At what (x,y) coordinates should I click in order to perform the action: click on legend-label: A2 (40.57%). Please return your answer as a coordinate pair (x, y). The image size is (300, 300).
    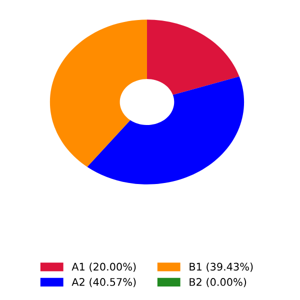
    Looking at the image, I should click on (104, 283).